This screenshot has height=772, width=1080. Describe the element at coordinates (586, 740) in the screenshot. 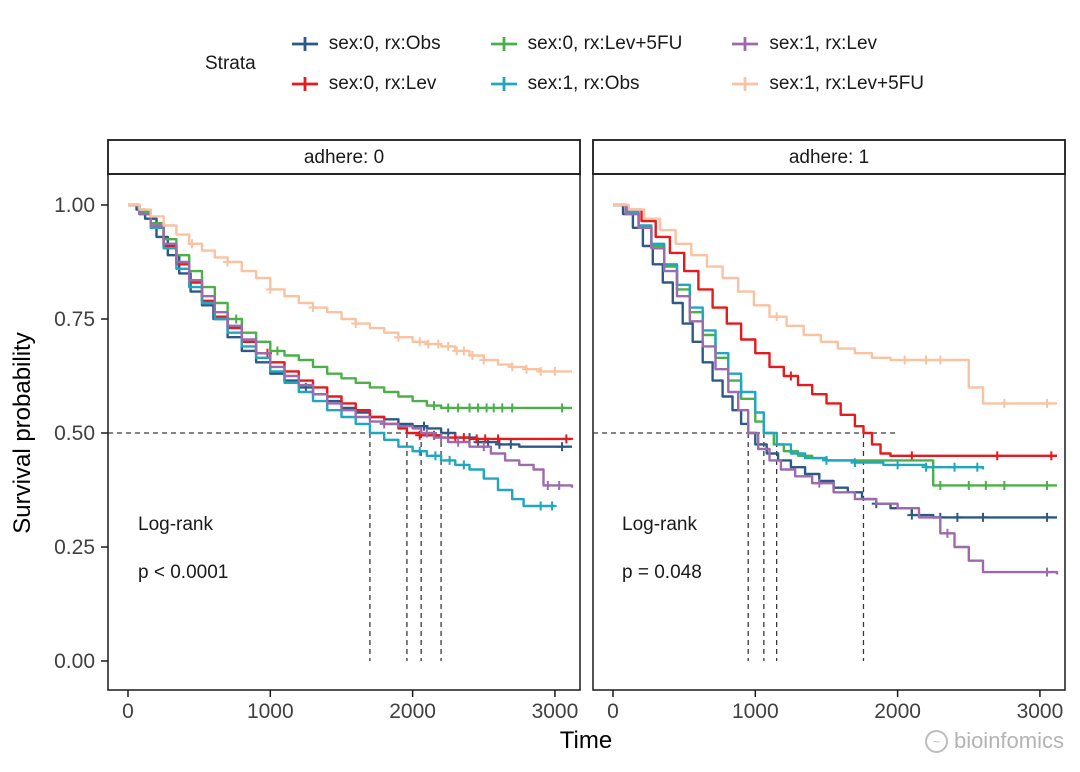

I see `x-axis-title: Time` at that location.